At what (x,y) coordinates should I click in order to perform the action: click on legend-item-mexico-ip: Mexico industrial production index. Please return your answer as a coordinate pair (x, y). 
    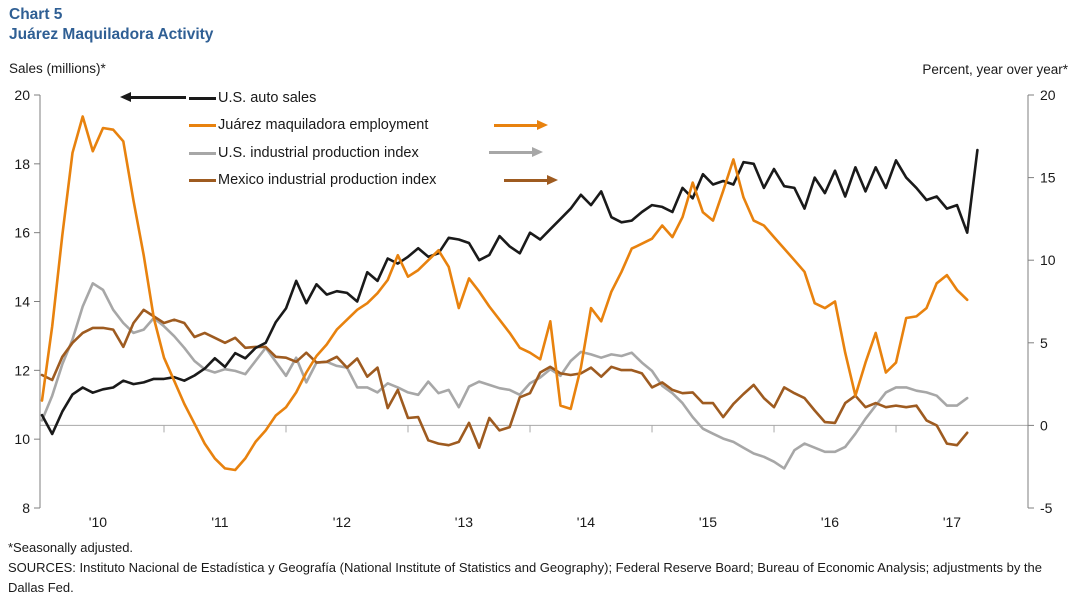
    Looking at the image, I should click on (312, 180).